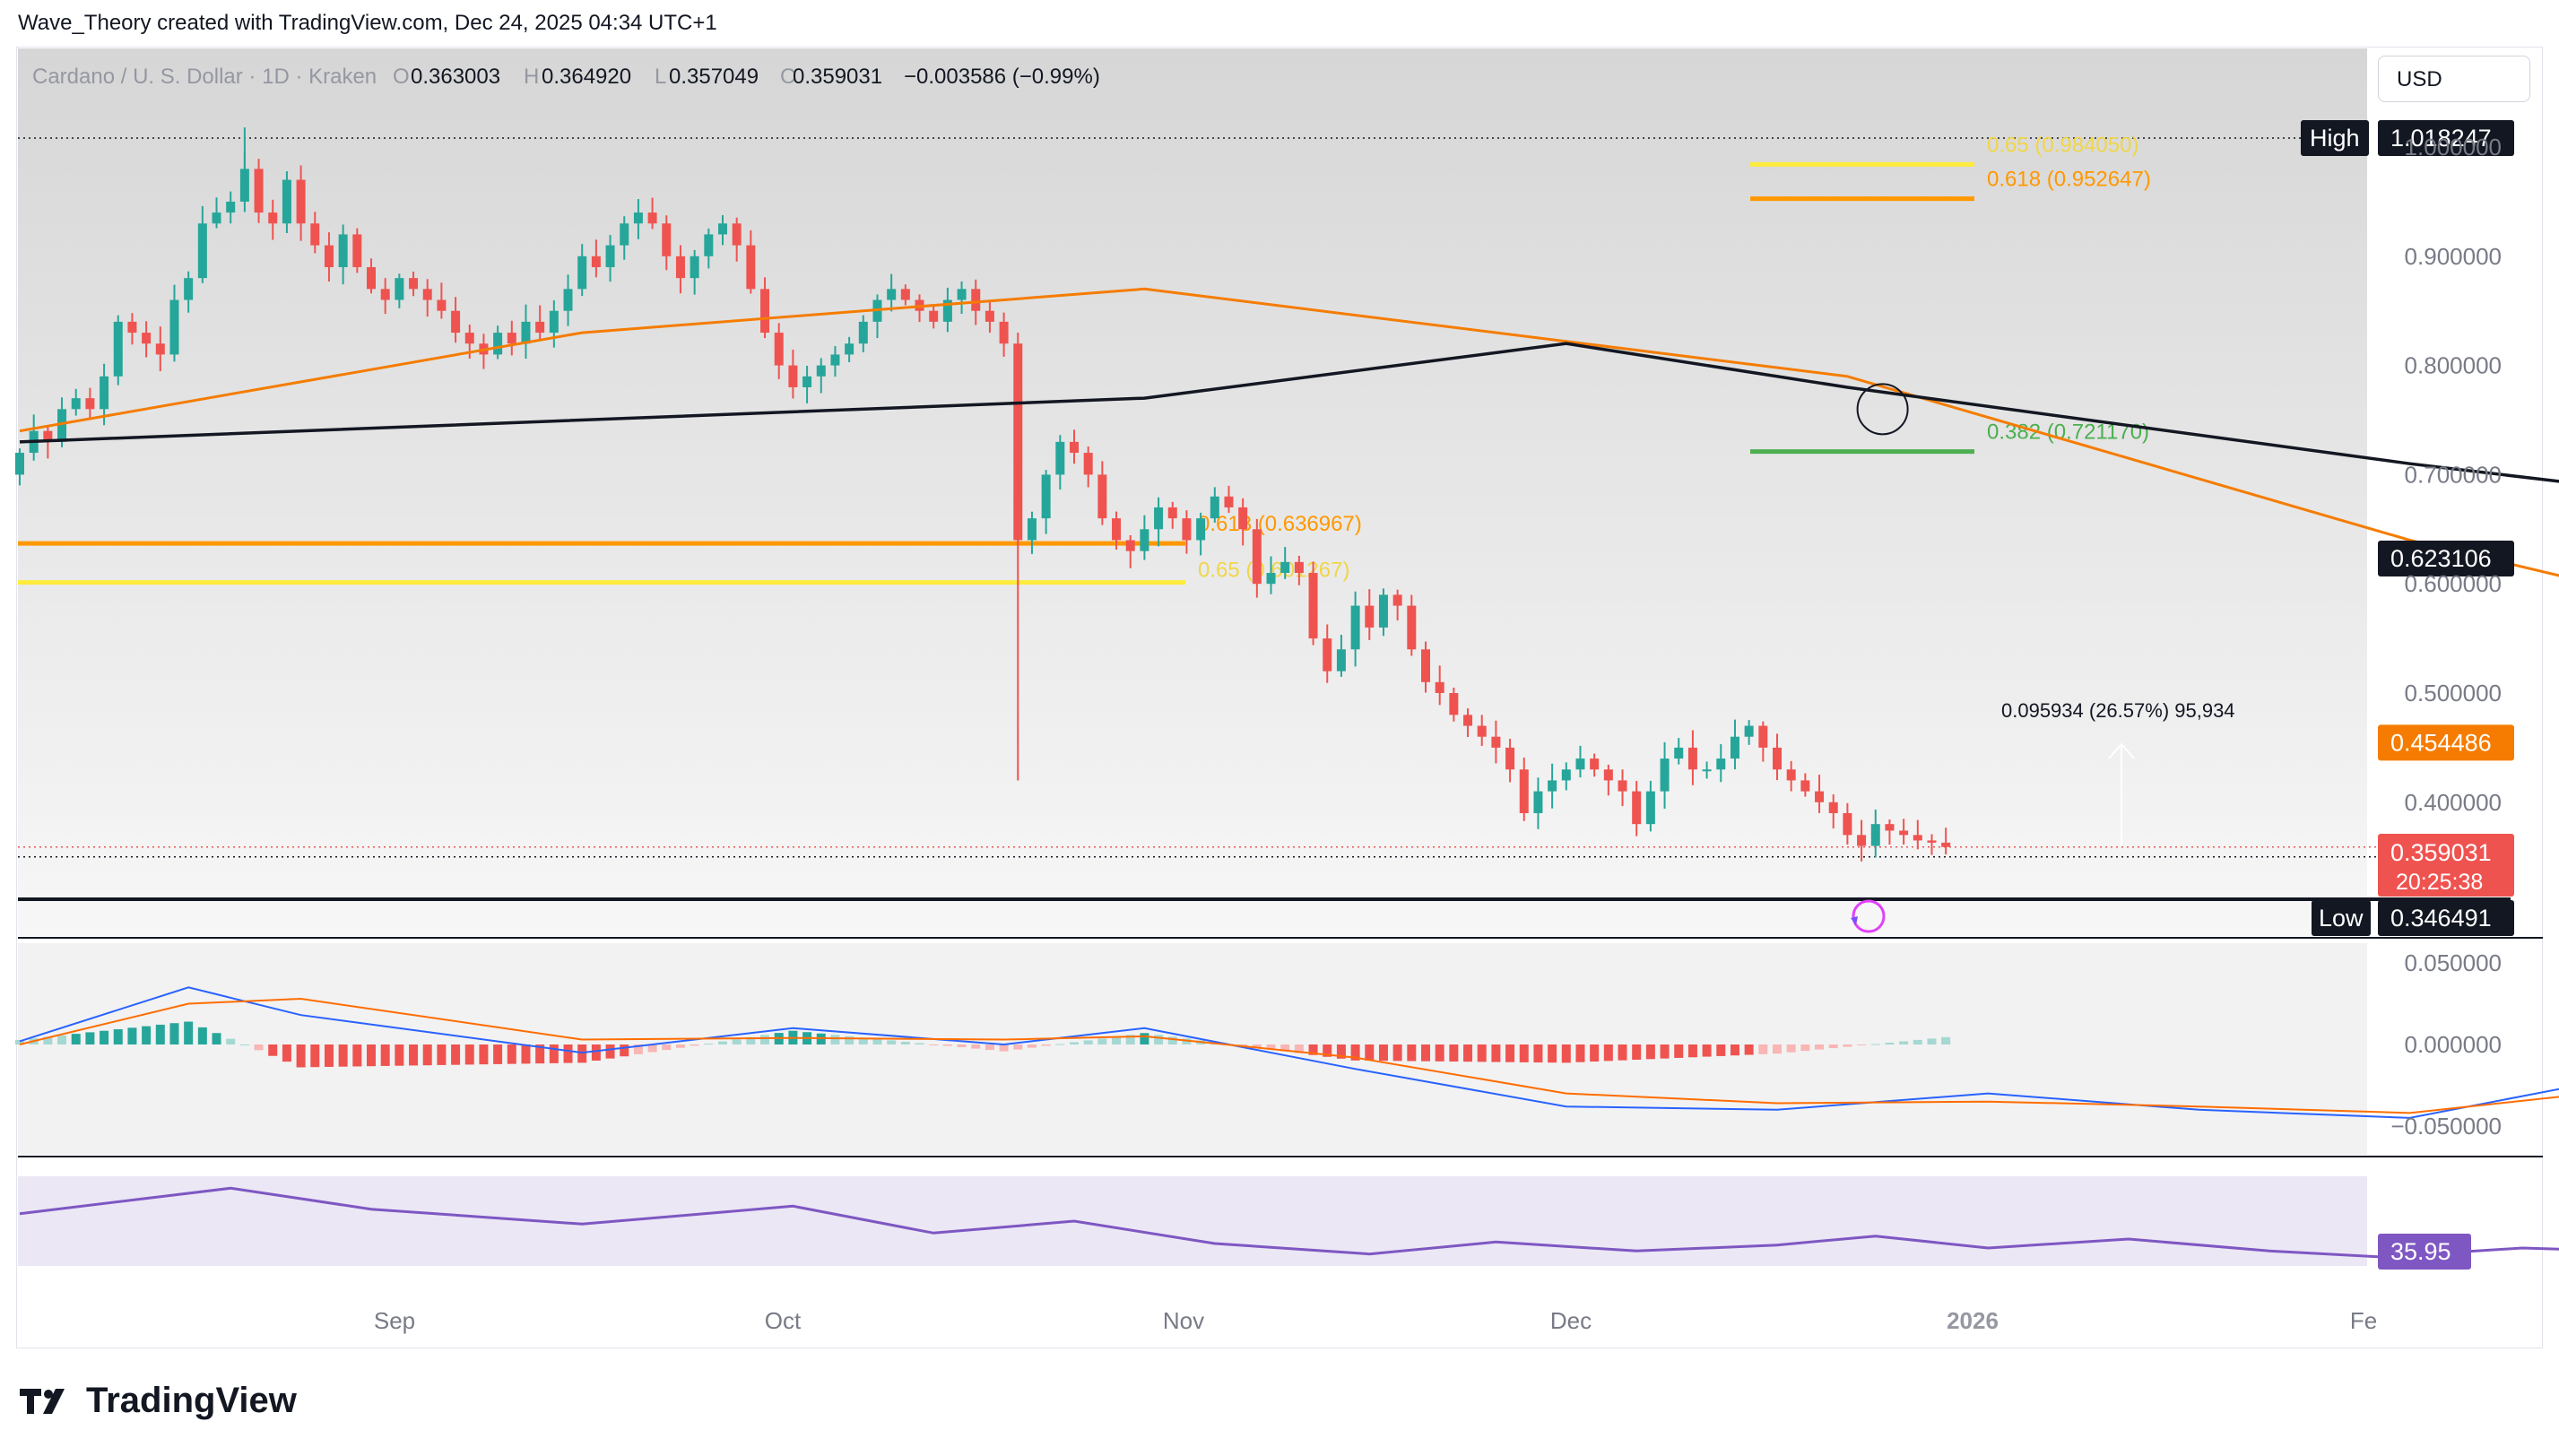  Describe the element at coordinates (158, 1401) in the screenshot. I see `tradingview-logo: TradingView` at that location.